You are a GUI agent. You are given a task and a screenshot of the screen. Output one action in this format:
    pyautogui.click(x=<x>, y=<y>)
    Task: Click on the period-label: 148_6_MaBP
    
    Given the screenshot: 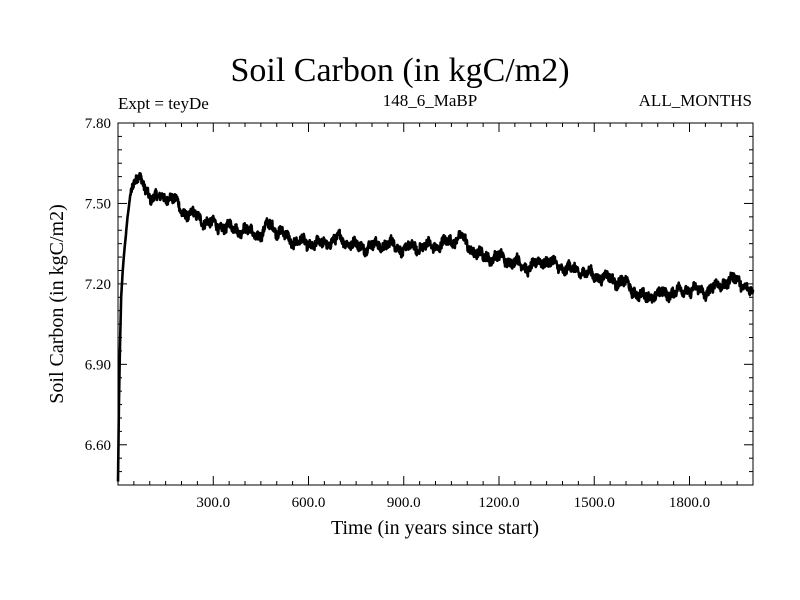 What is the action you would take?
    pyautogui.click(x=430, y=100)
    